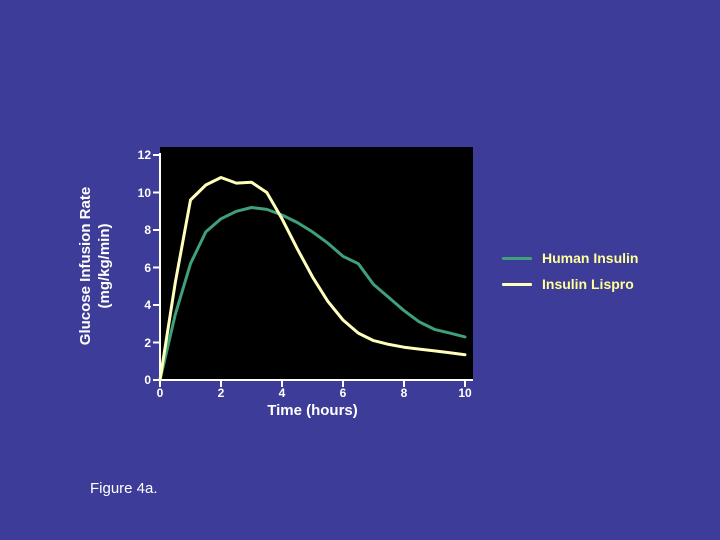 This screenshot has width=720, height=540. I want to click on y-axis-title: Glucose Infusion Rate (mg/kg/min), so click(95, 266).